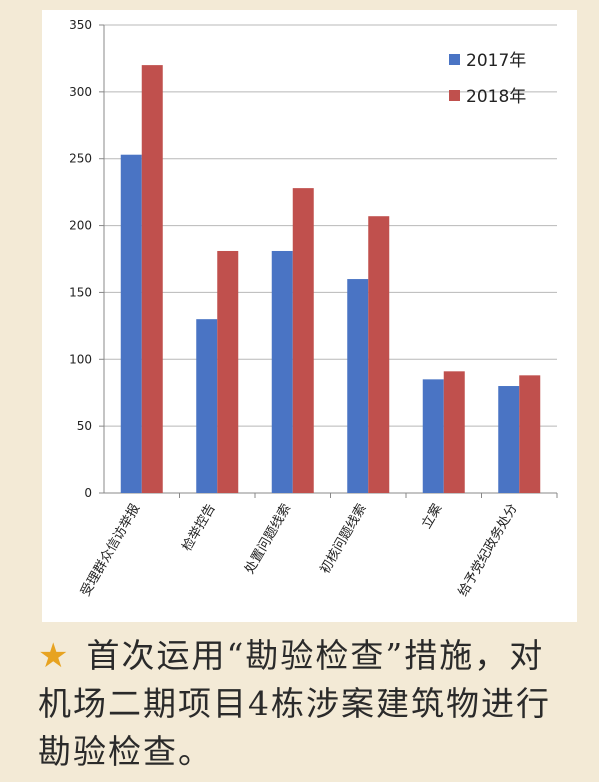 The height and width of the screenshot is (782, 599). What do you see at coordinates (344, 539) in the screenshot?
I see `x-category-label: 初核问题线索` at bounding box center [344, 539].